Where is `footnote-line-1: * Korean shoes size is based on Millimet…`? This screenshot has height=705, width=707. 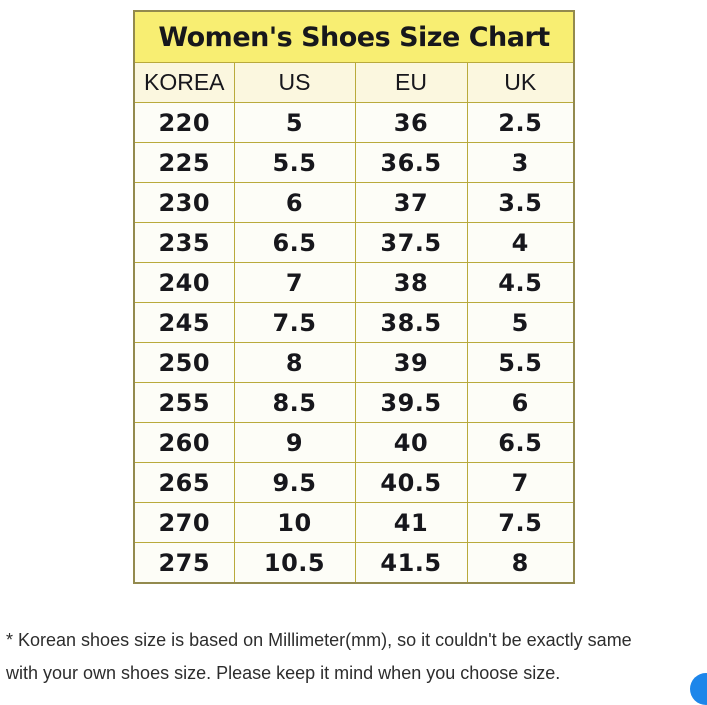 footnote-line-1: * Korean shoes size is based on Millimet… is located at coordinates (319, 640).